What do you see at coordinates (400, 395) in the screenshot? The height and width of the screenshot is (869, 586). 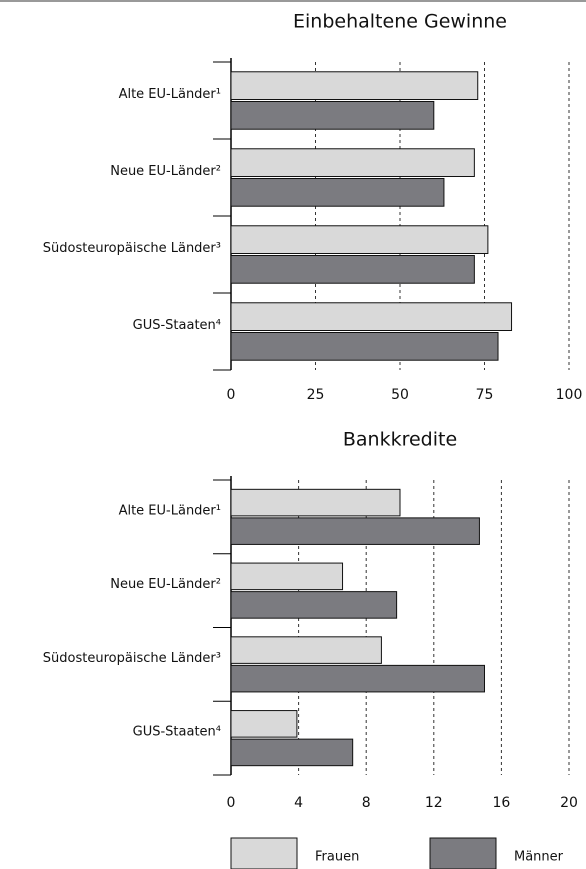 I see `x-tick-label: 50` at bounding box center [400, 395].